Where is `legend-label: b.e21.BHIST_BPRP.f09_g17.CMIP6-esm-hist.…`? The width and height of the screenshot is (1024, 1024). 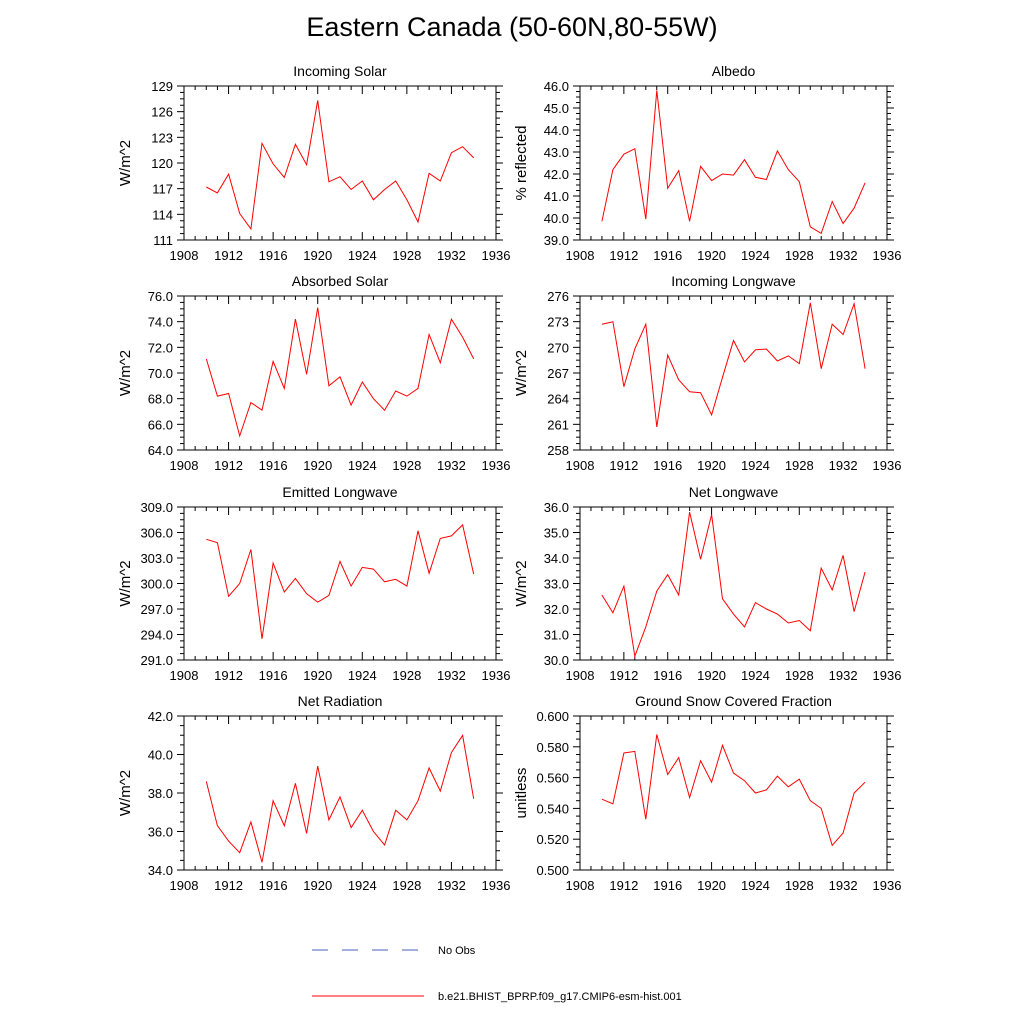
legend-label: b.e21.BHIST_BPRP.f09_g17.CMIP6-esm-hist.… is located at coordinates (560, 997).